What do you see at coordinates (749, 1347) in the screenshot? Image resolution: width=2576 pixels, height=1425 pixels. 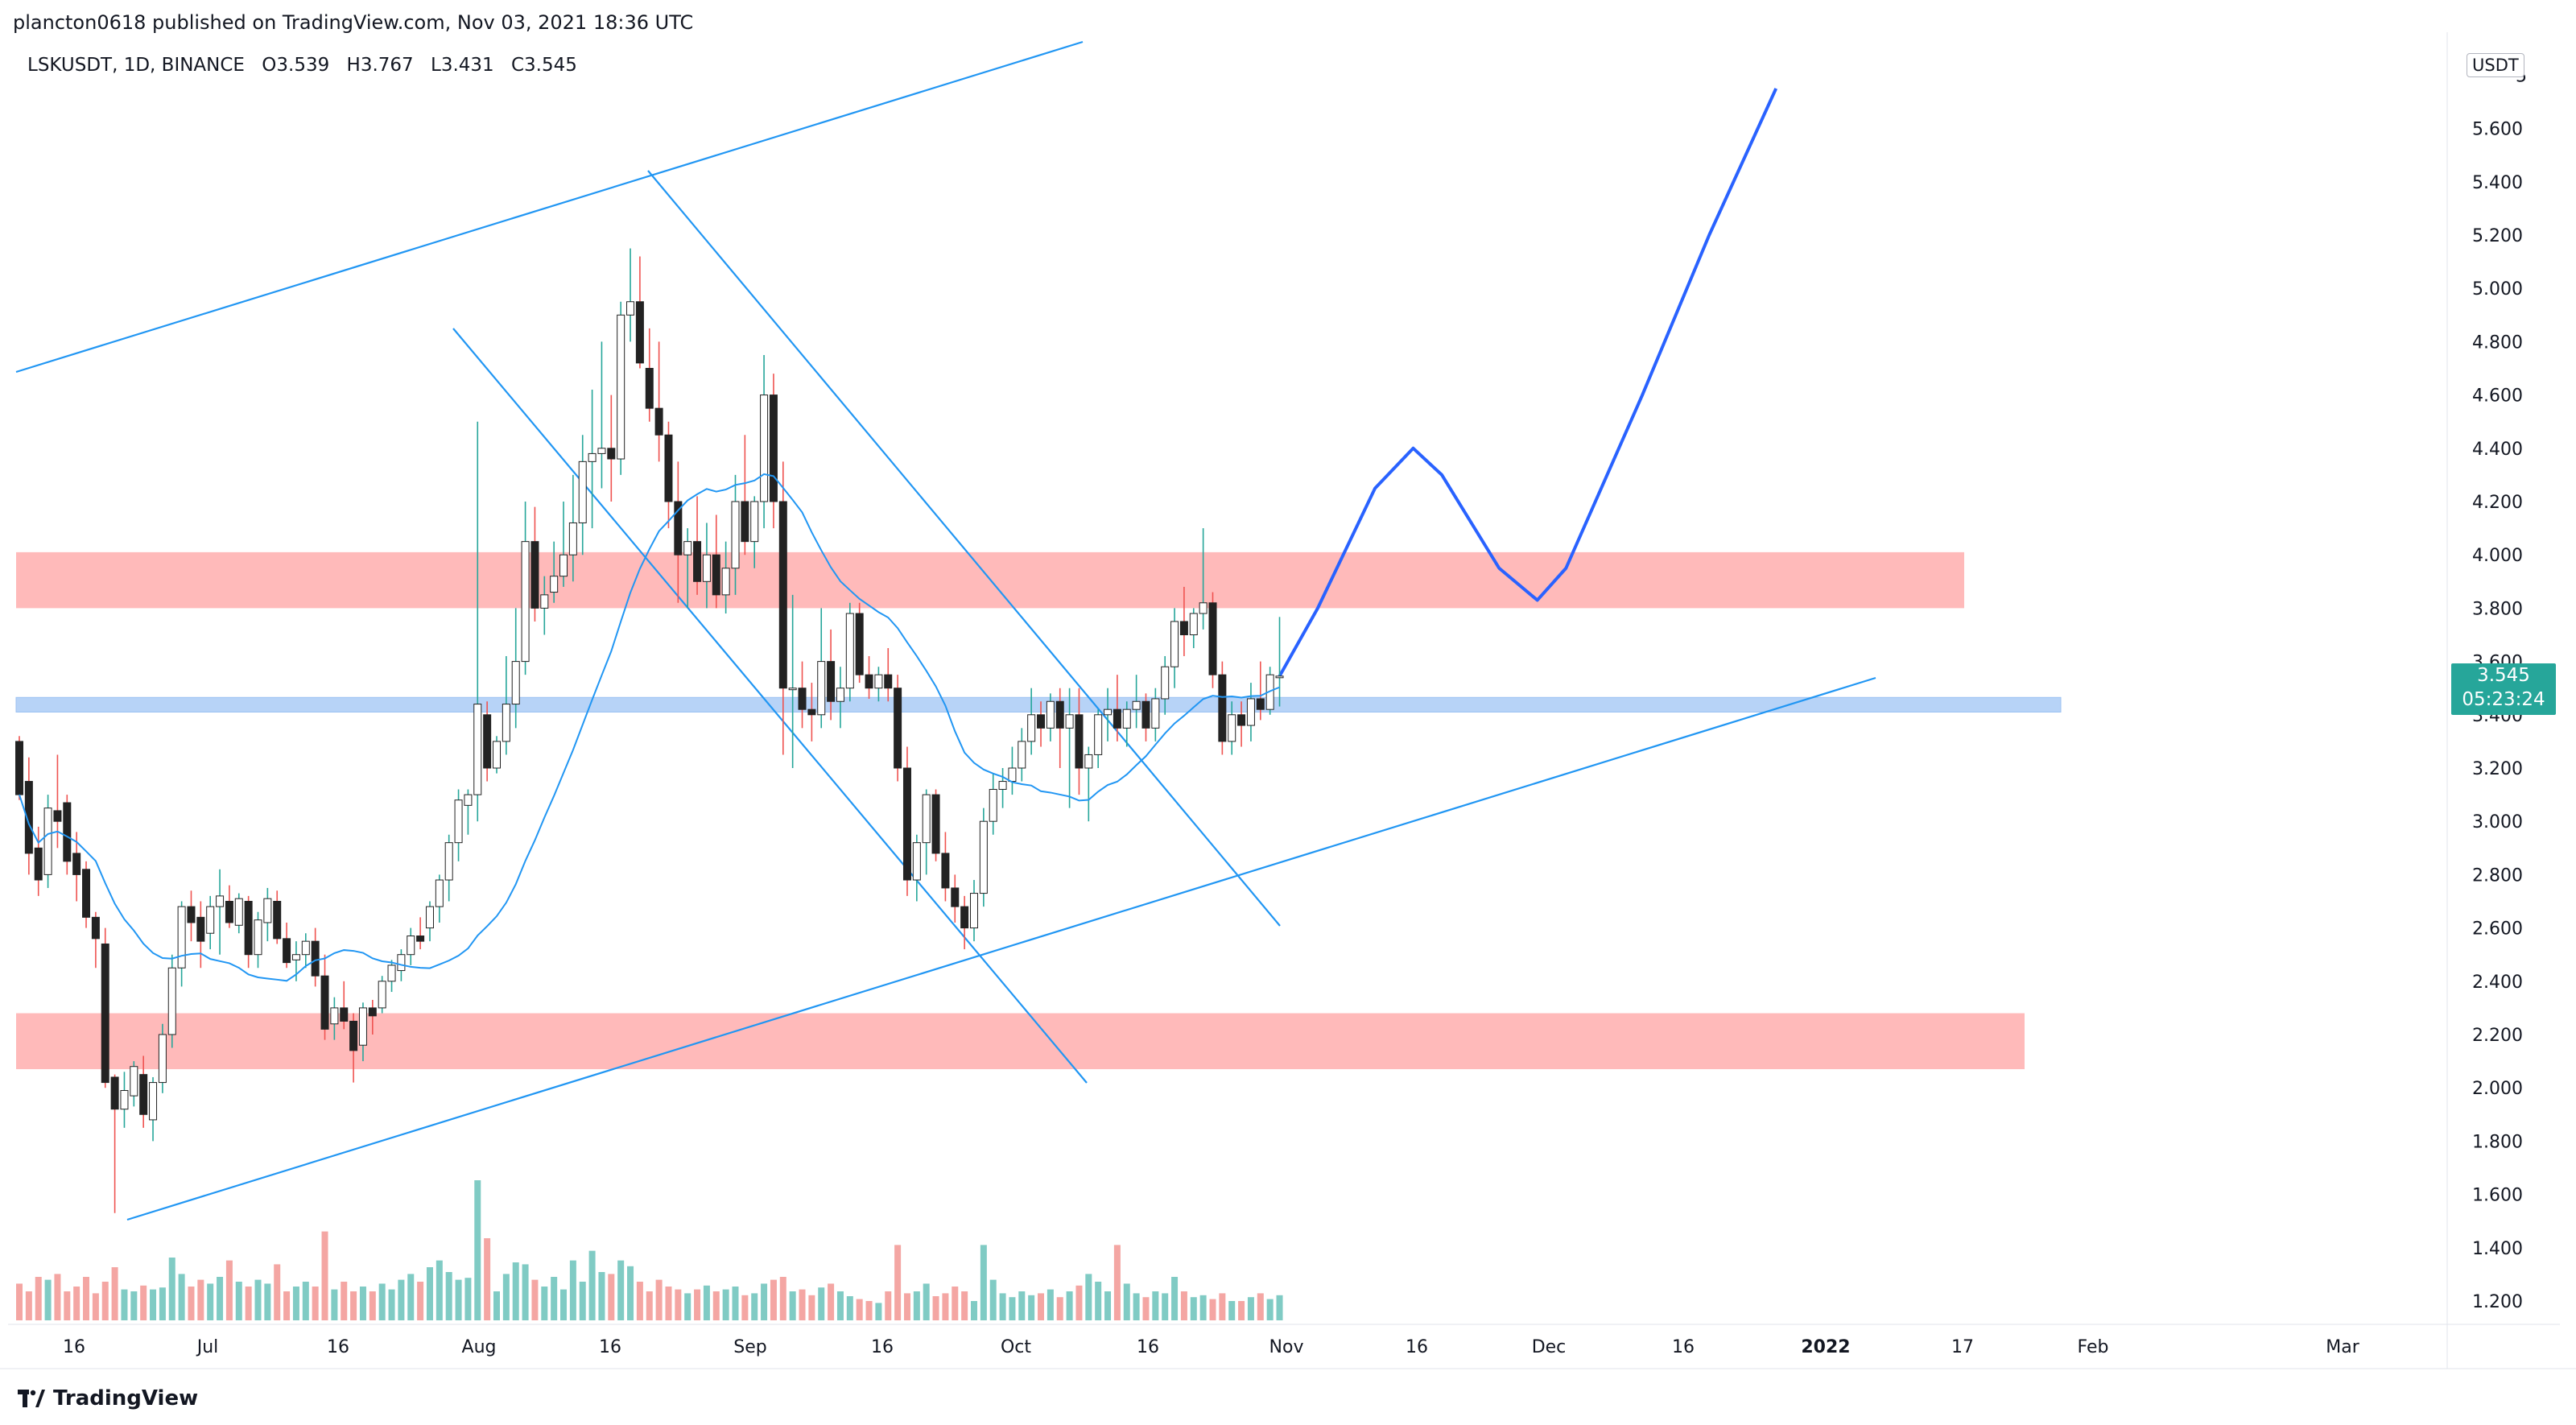 I see `x-tick-label: Sep` at bounding box center [749, 1347].